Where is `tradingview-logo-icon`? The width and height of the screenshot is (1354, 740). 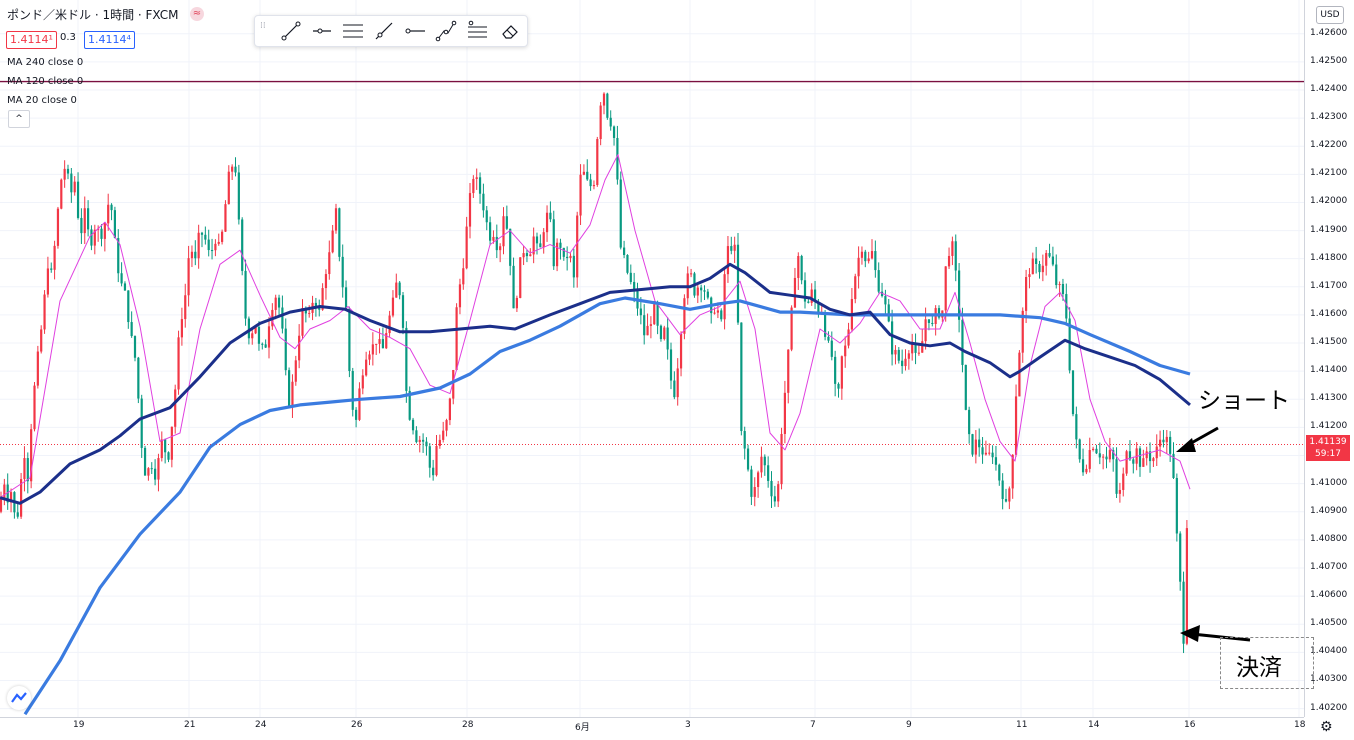
tradingview-logo-icon is located at coordinates (19, 698).